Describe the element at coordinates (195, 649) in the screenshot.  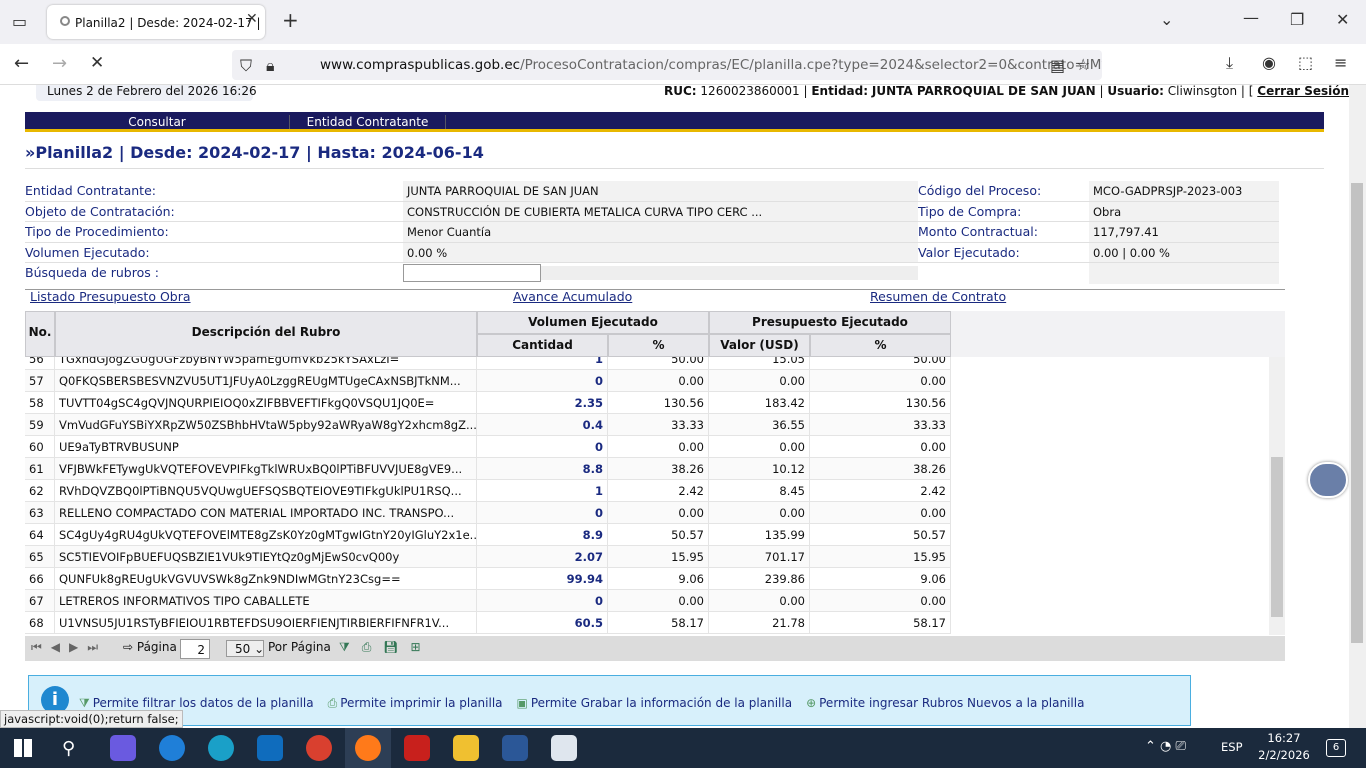
I see `page-input: 2` at that location.